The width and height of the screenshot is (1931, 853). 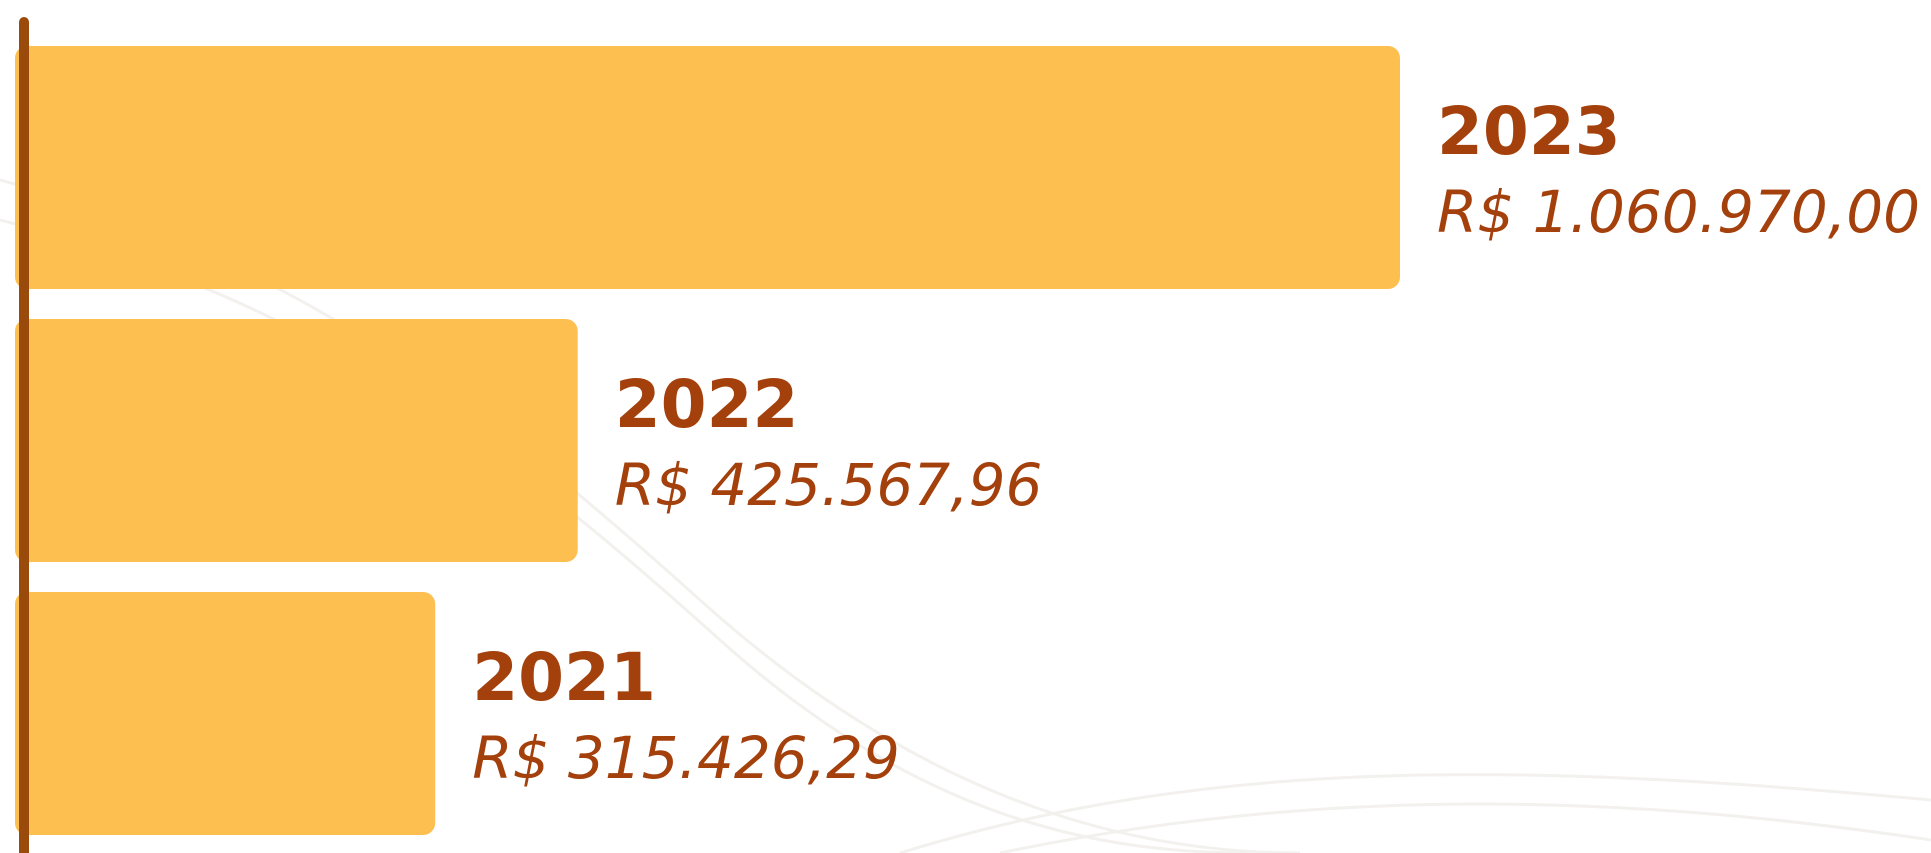 What do you see at coordinates (707, 404) in the screenshot?
I see `category-label: 2022` at bounding box center [707, 404].